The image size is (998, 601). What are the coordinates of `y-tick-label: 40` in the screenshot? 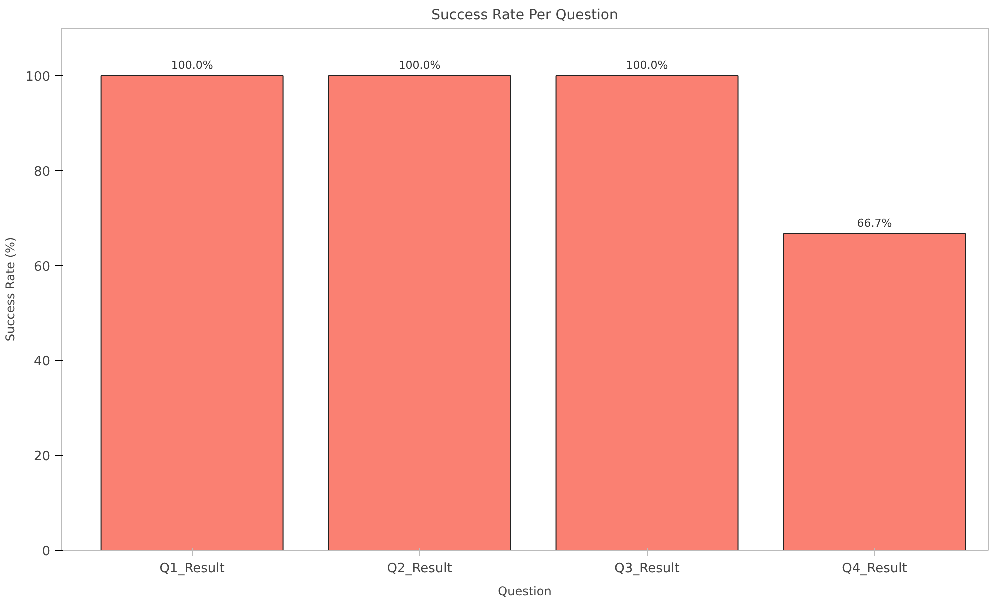 It's located at (42, 362).